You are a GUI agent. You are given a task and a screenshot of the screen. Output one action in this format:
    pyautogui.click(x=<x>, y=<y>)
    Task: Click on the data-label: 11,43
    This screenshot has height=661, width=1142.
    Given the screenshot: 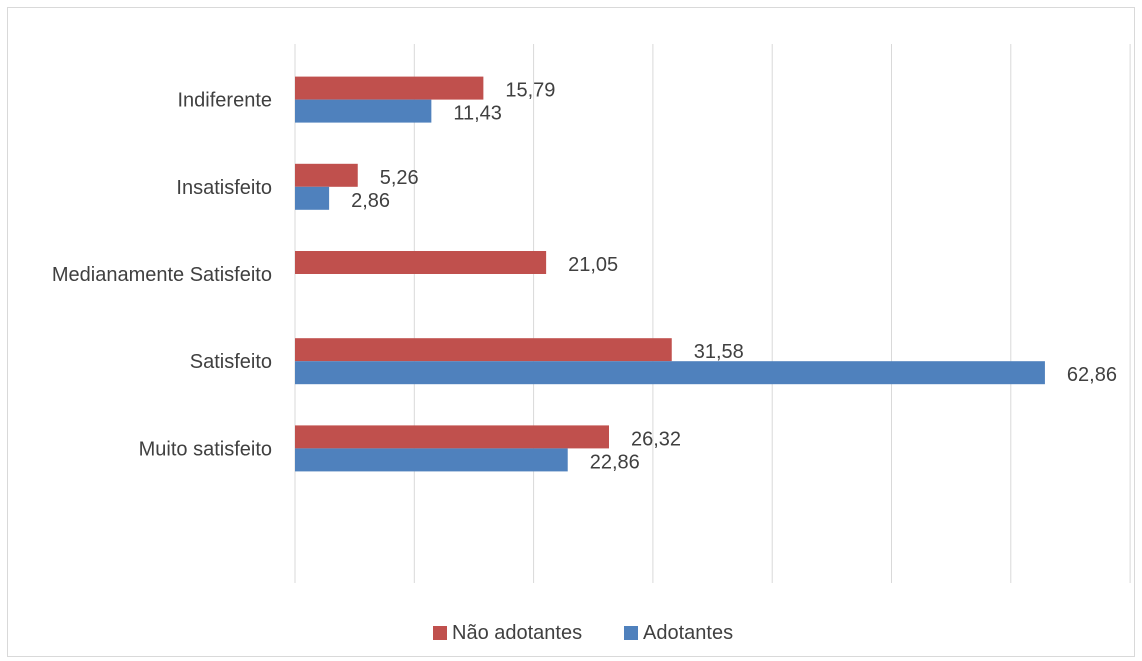 What is the action you would take?
    pyautogui.click(x=477, y=114)
    